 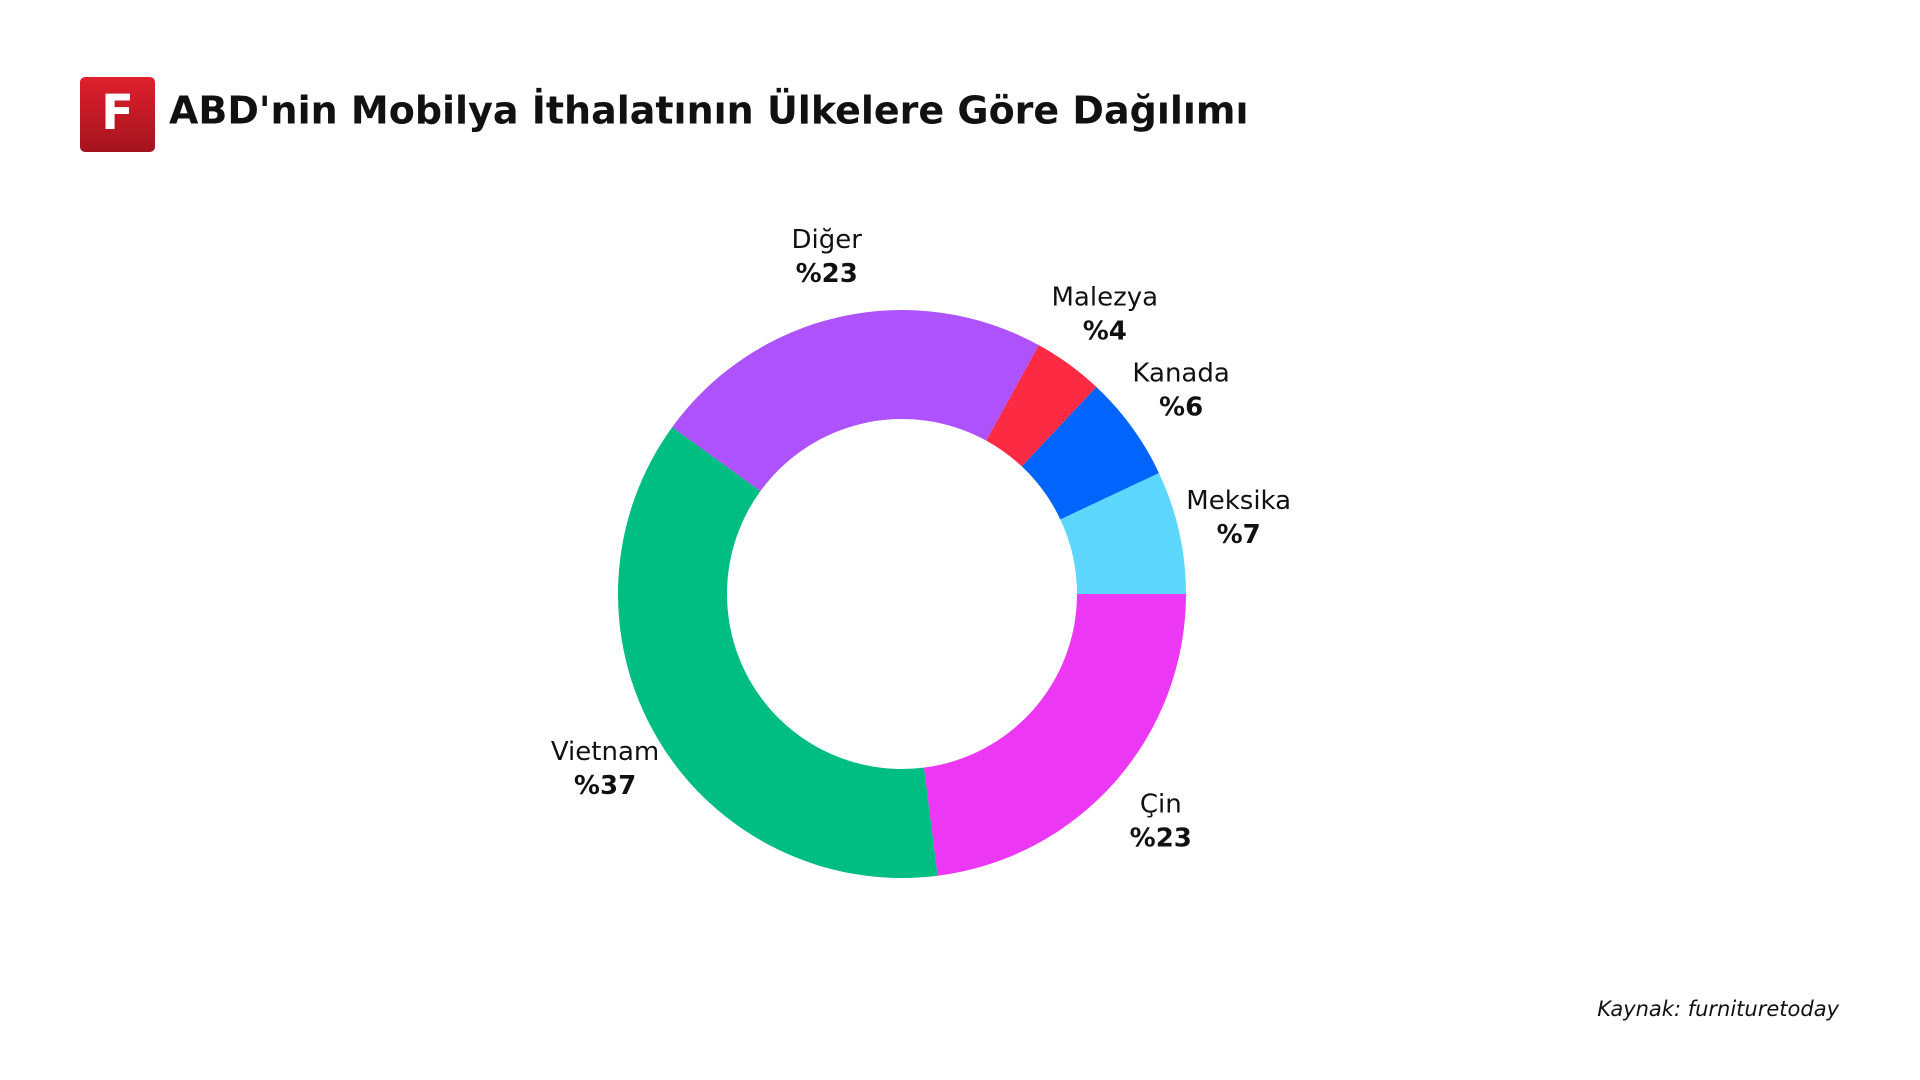 I want to click on slice-label: Diğer, so click(x=827, y=240).